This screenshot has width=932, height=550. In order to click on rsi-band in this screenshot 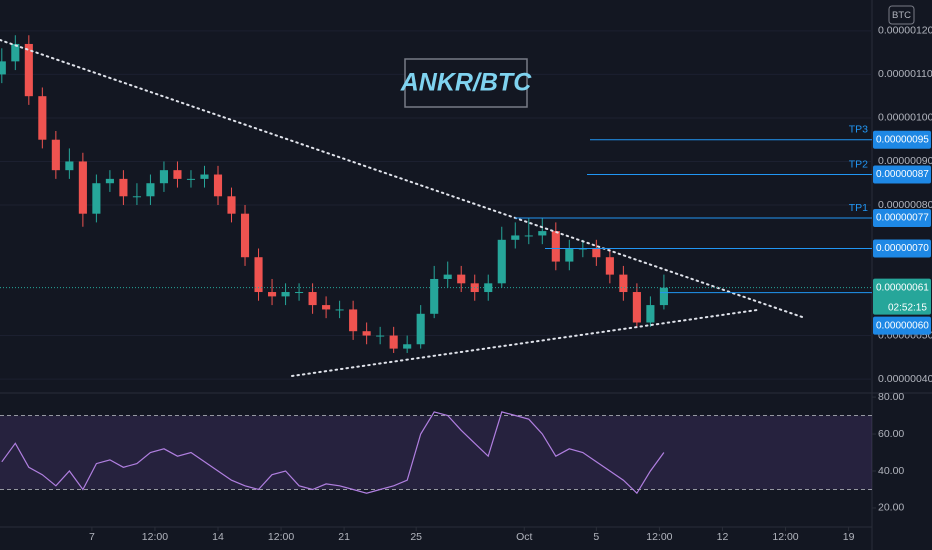, I will do `click(436, 452)`.